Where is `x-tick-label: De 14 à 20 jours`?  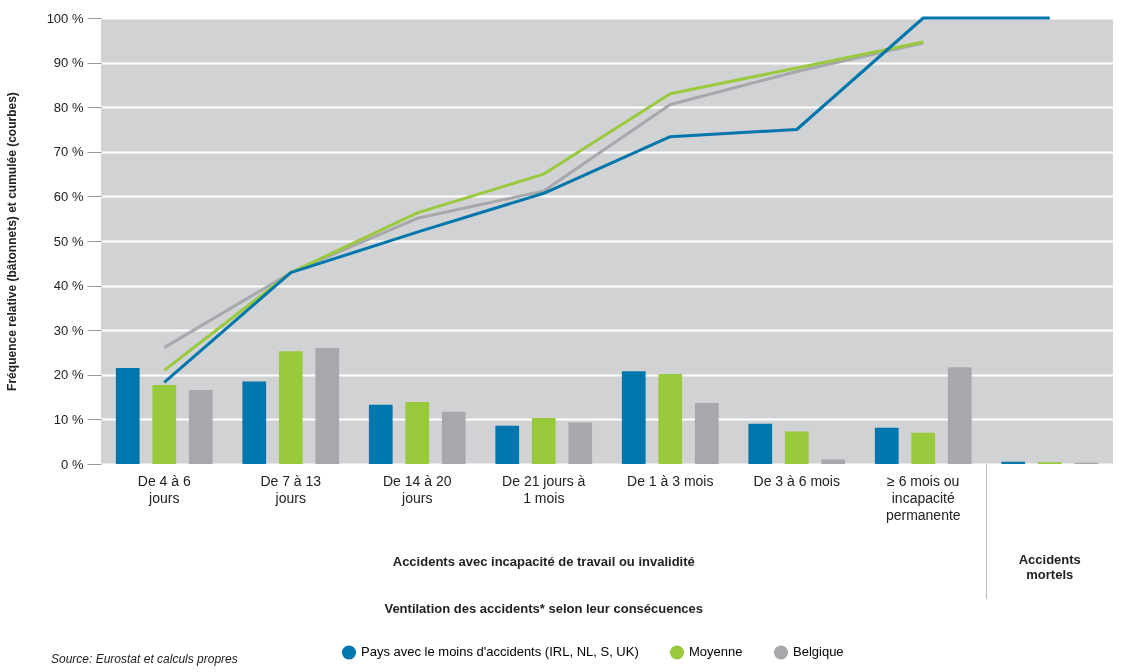 x-tick-label: De 14 à 20 jours is located at coordinates (417, 489).